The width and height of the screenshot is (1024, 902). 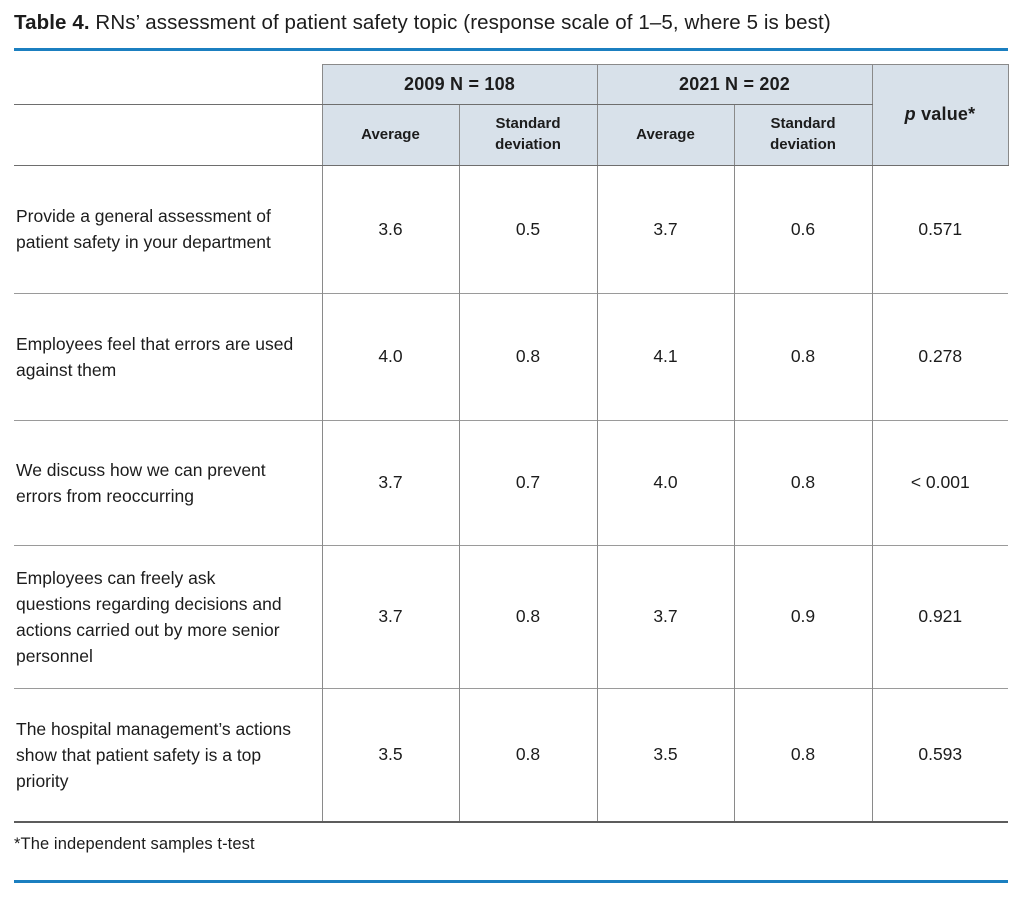 I want to click on header-sd-2009: Standard deviation, so click(x=528, y=134).